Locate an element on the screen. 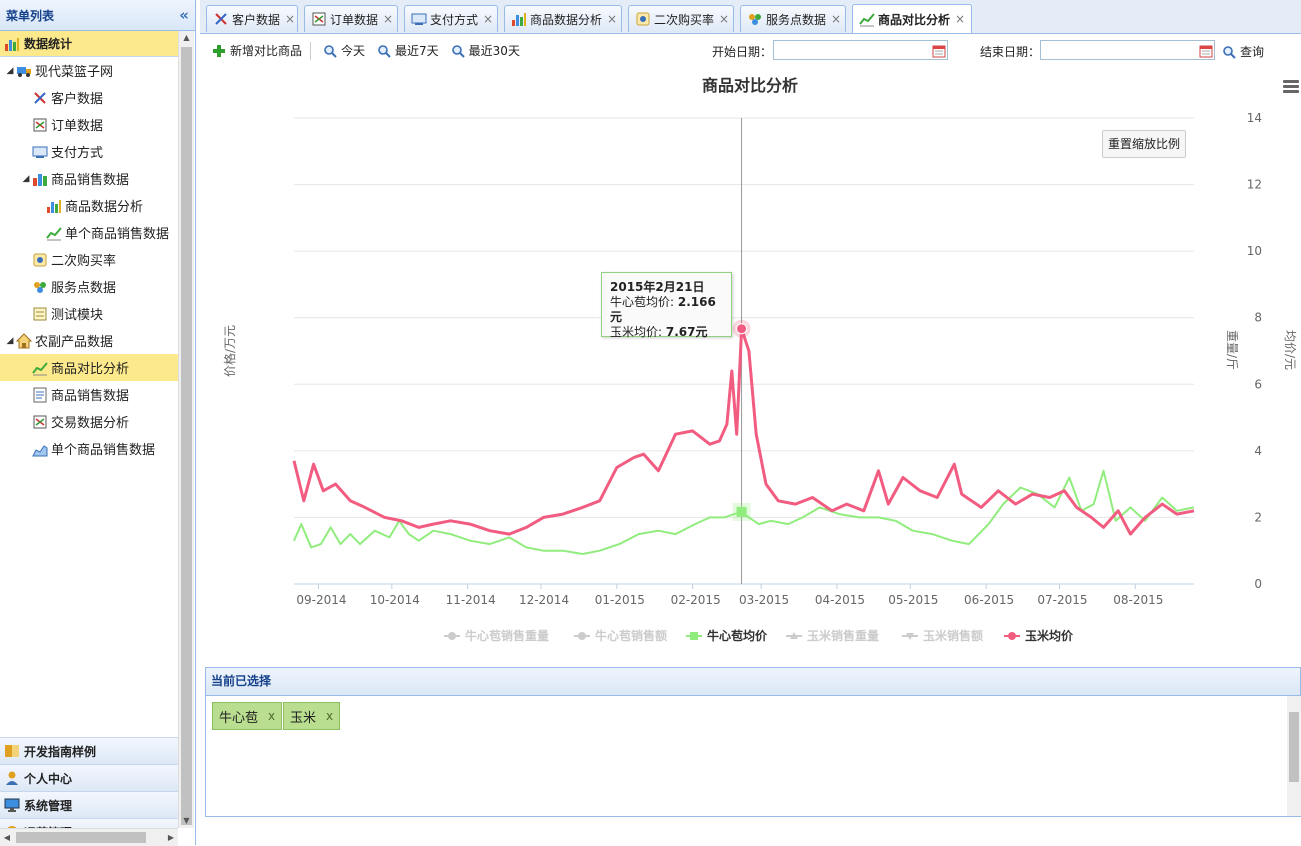  sidebar-bottom-sections: 开发指南样例个人中心系统管理运营管理 is located at coordinates (89, 791).